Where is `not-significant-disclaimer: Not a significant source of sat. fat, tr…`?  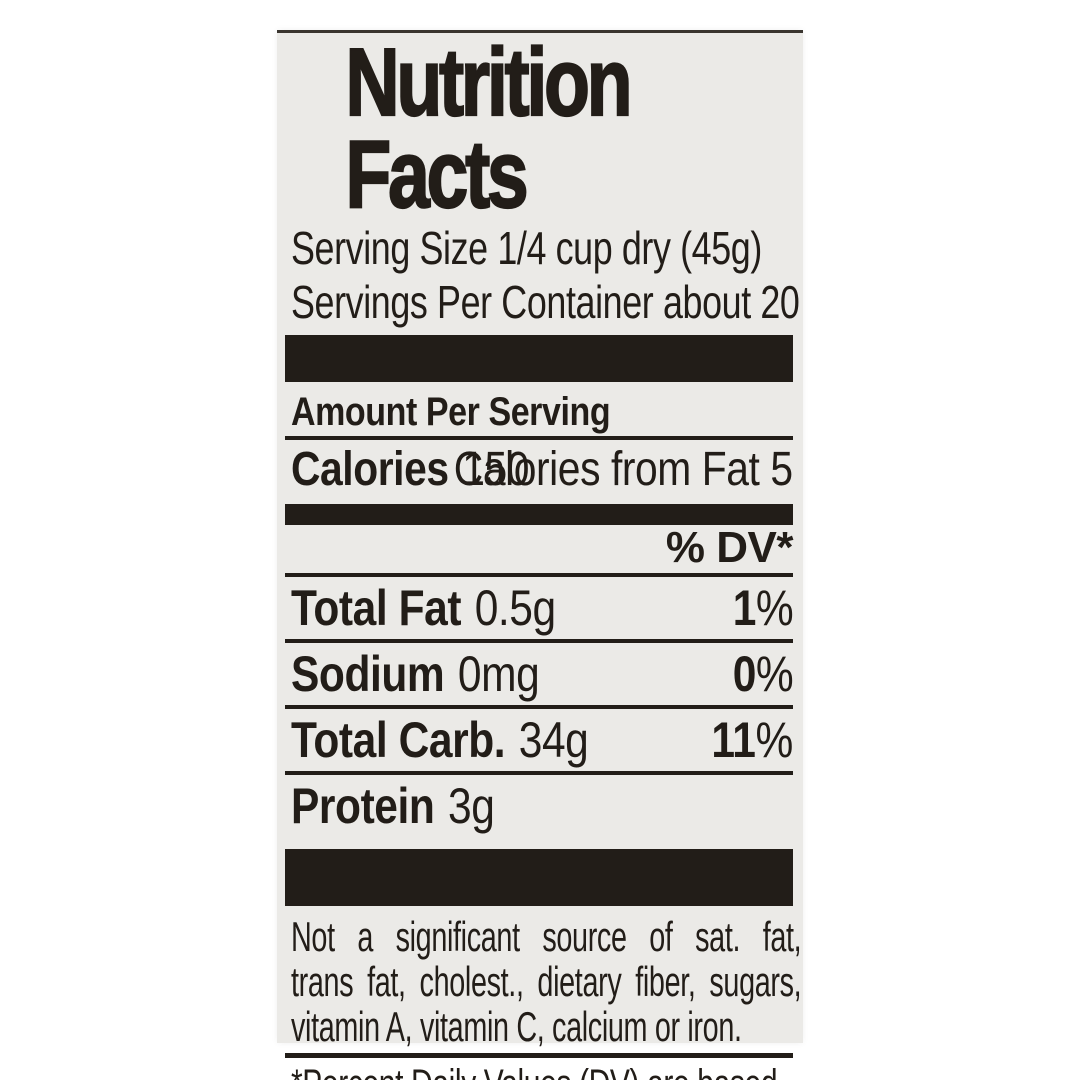 not-significant-disclaimer: Not a significant source of sat. fat, tr… is located at coordinates (546, 981).